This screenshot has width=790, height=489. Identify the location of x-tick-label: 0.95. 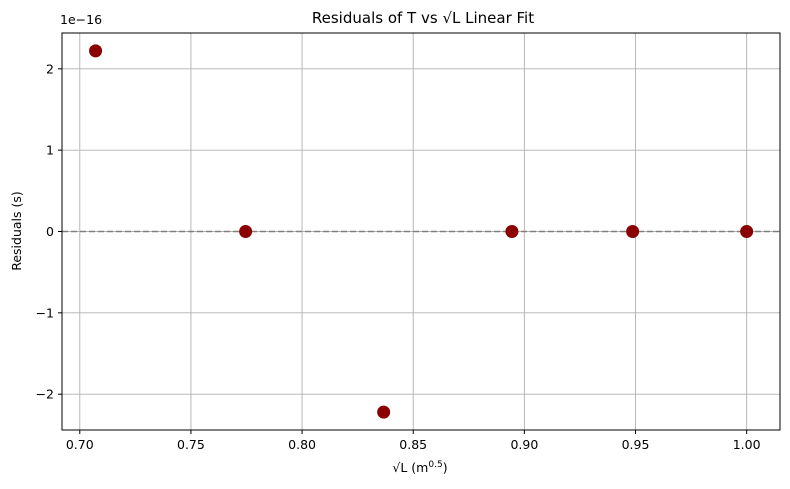
(636, 444).